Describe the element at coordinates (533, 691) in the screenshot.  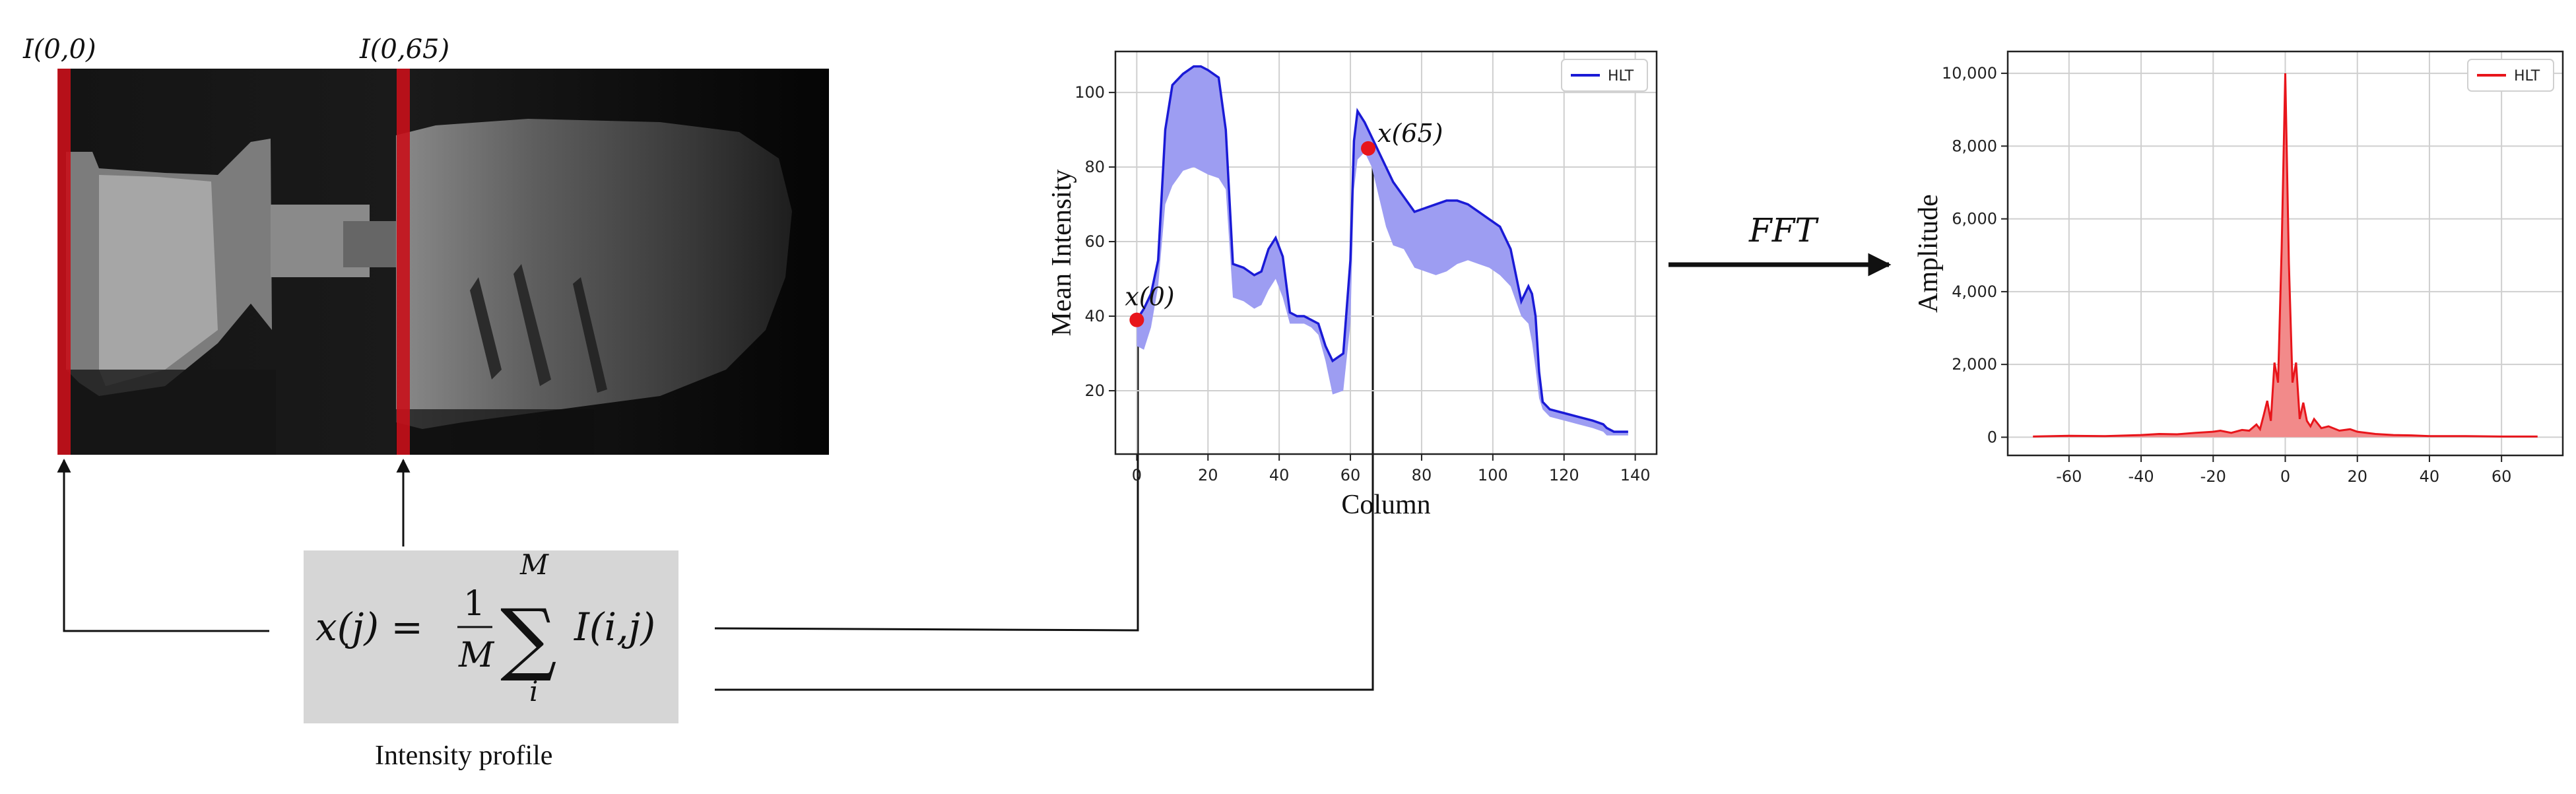
I see `formula-sum-subscript: i` at that location.